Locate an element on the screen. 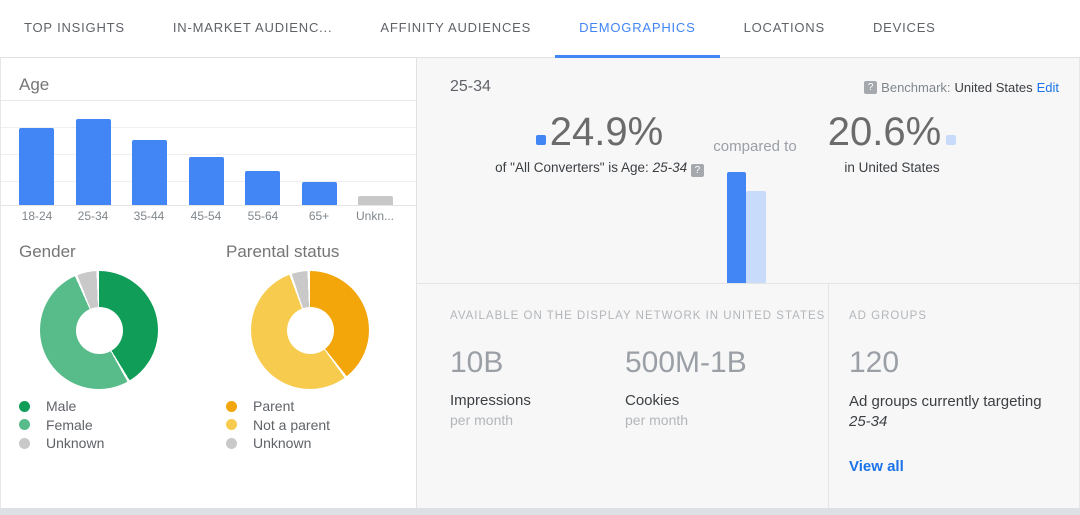 This screenshot has width=1080, height=515. cookies-value: 500M-1B is located at coordinates (686, 362).